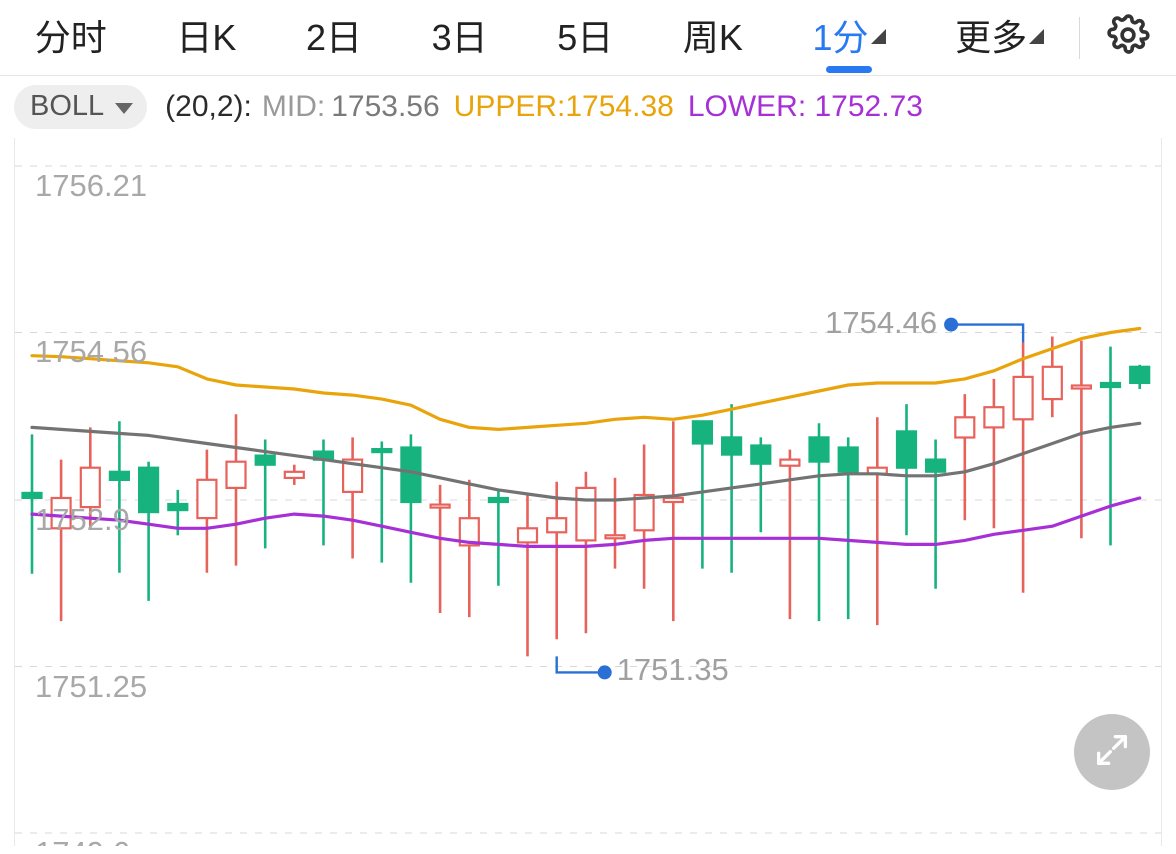  Describe the element at coordinates (991, 37) in the screenshot. I see `tab-label: 更多` at that location.